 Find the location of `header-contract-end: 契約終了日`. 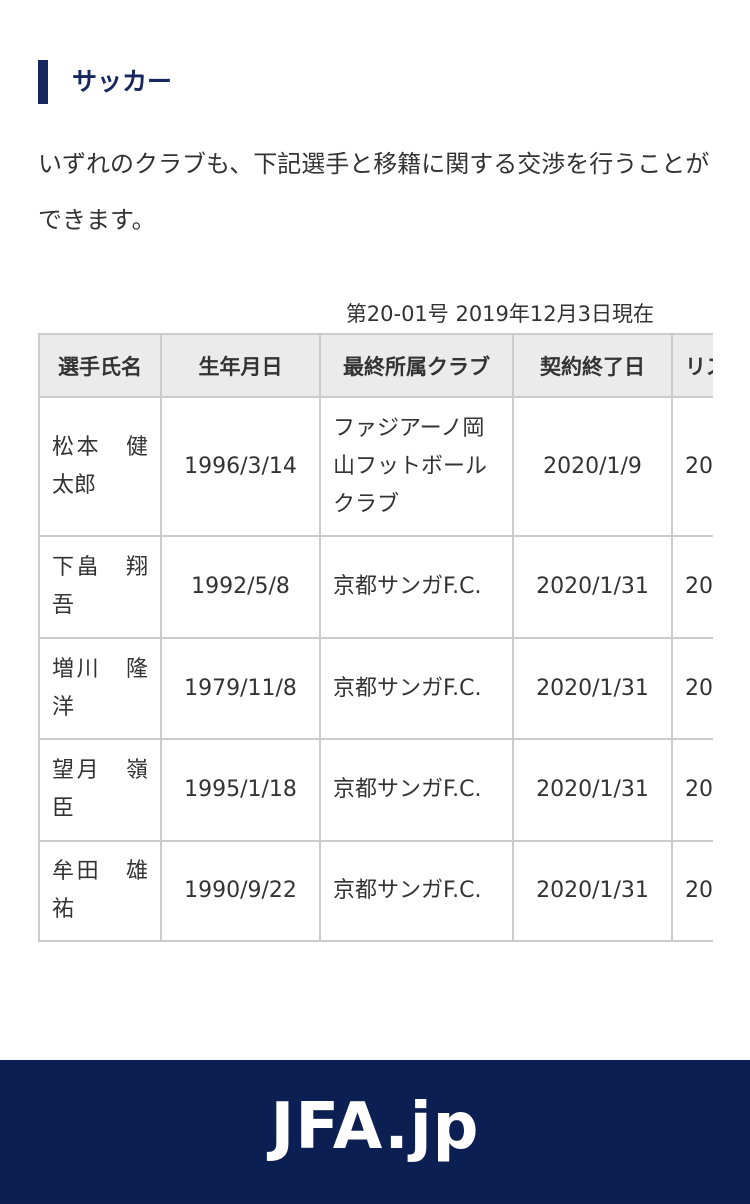

header-contract-end: 契約終了日 is located at coordinates (592, 365).